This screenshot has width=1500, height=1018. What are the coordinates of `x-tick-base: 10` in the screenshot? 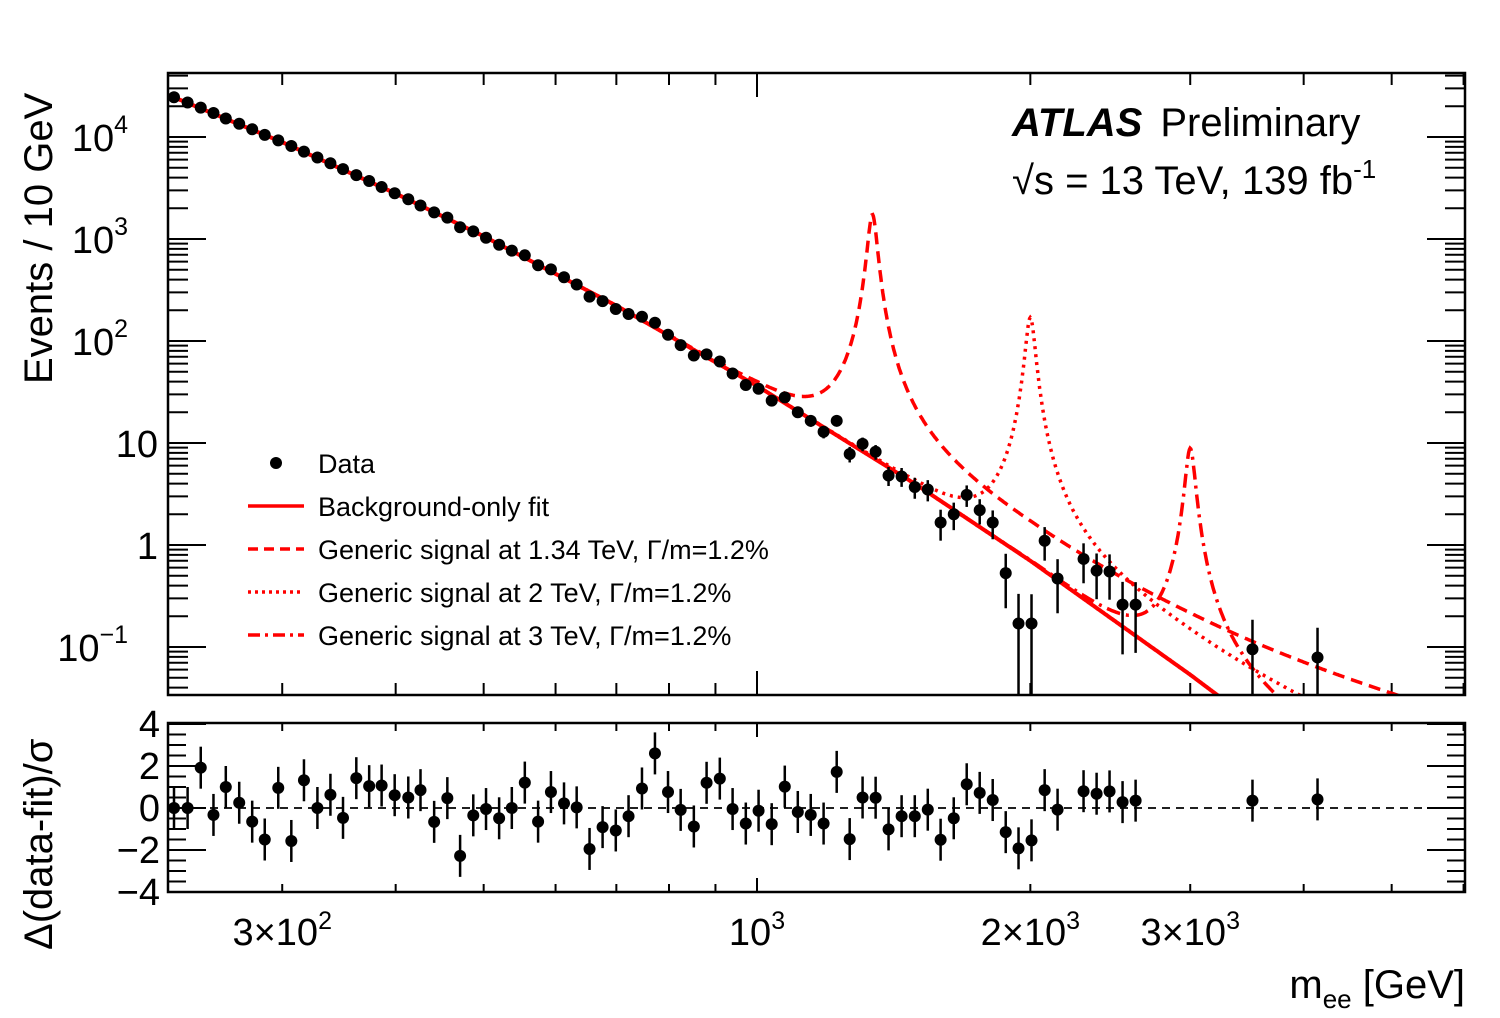 It's located at (750, 933).